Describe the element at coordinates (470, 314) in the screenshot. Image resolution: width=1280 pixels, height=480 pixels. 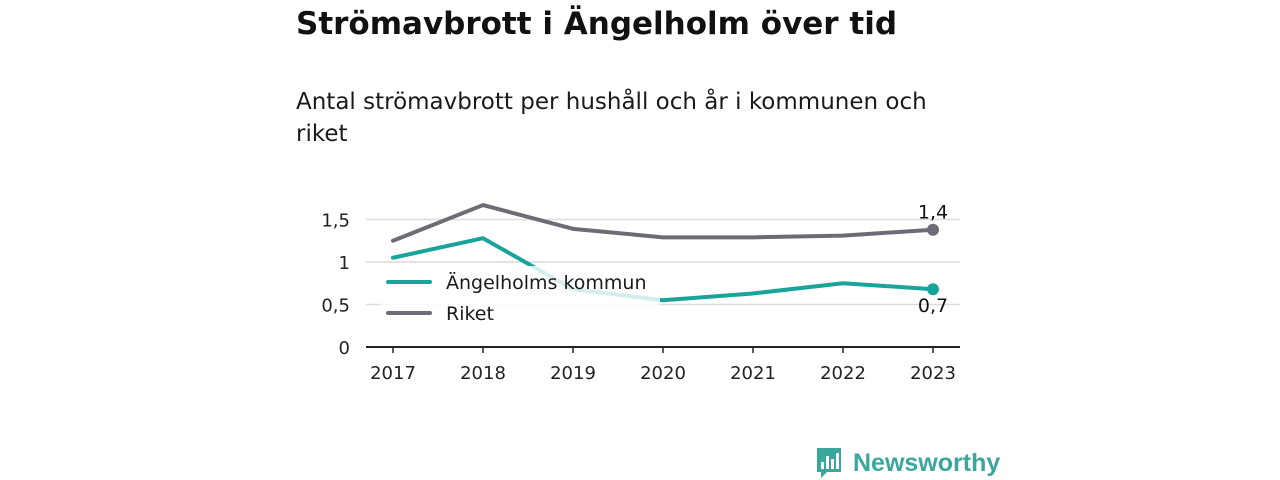
I see `legend-label: Riket` at that location.